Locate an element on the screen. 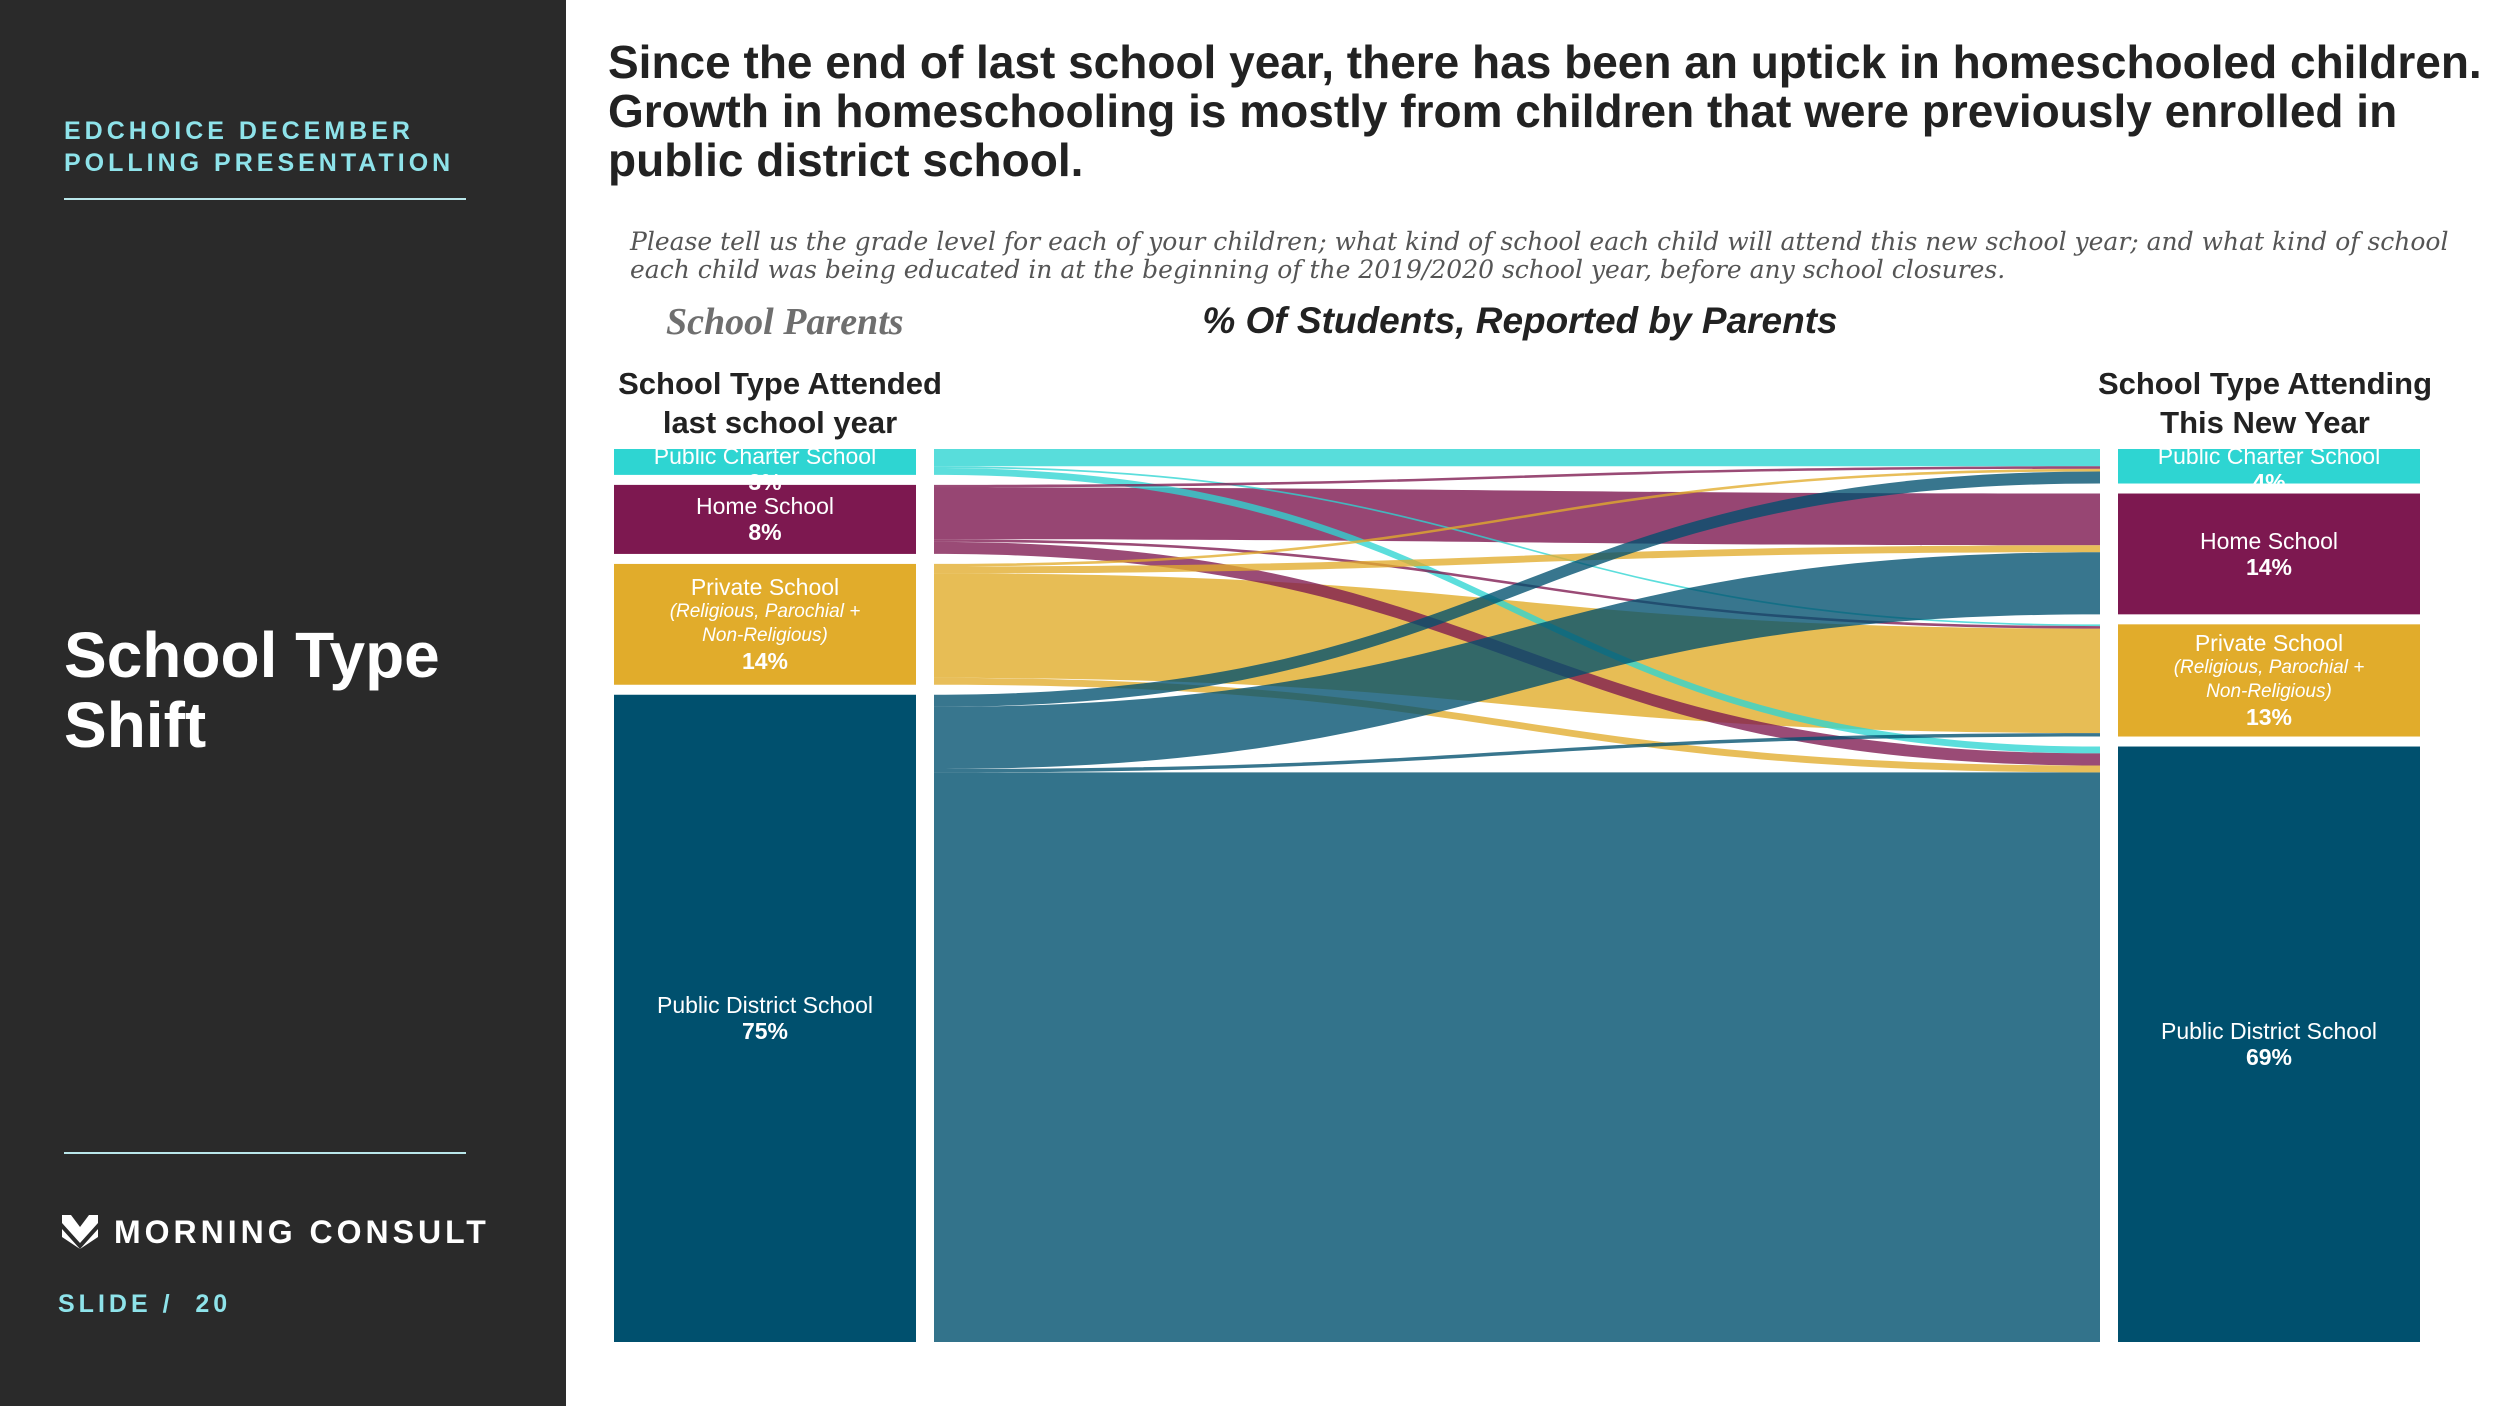  right-node-label-home: Home School 14% is located at coordinates (2269, 554).